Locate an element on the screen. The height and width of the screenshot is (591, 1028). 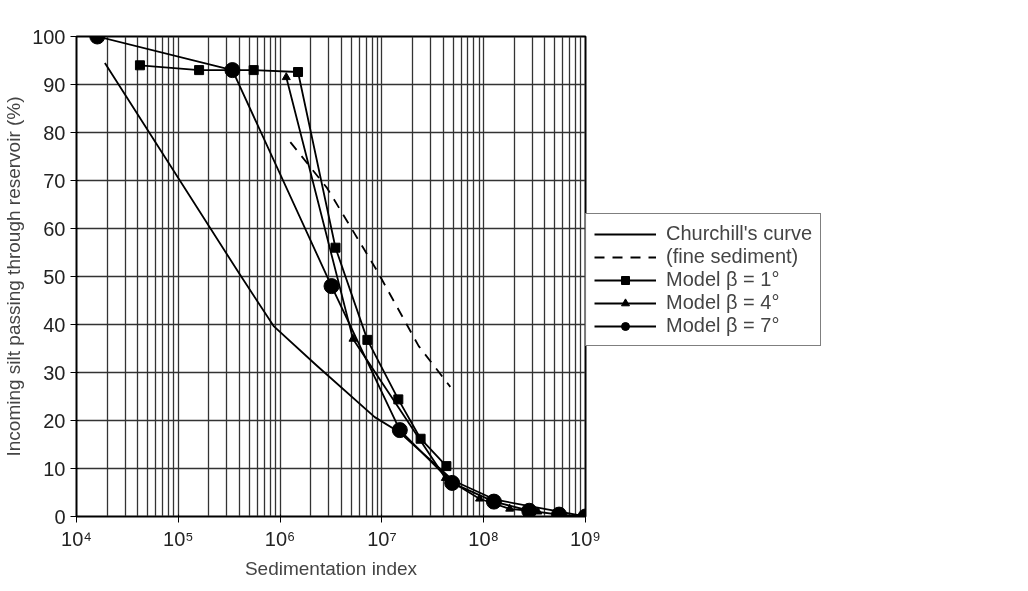
y-tick-label: 30 is located at coordinates (54, 372).